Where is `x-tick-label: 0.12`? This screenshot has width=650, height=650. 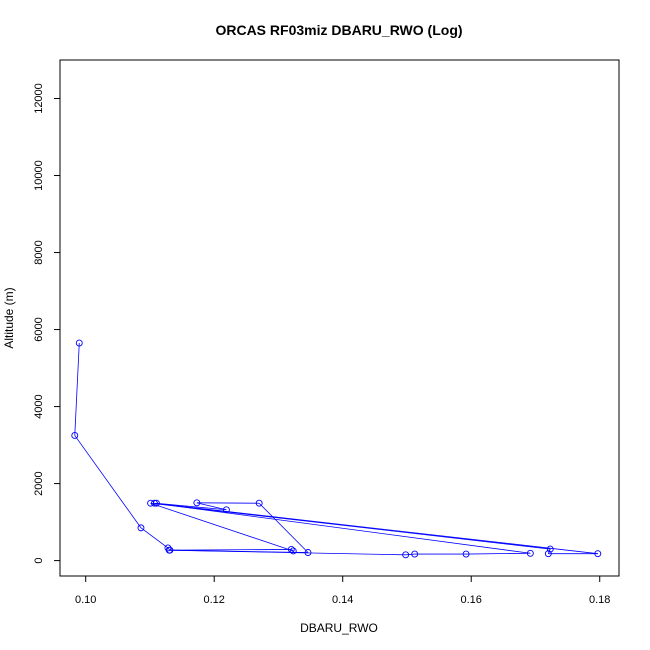 x-tick-label: 0.12 is located at coordinates (213, 600).